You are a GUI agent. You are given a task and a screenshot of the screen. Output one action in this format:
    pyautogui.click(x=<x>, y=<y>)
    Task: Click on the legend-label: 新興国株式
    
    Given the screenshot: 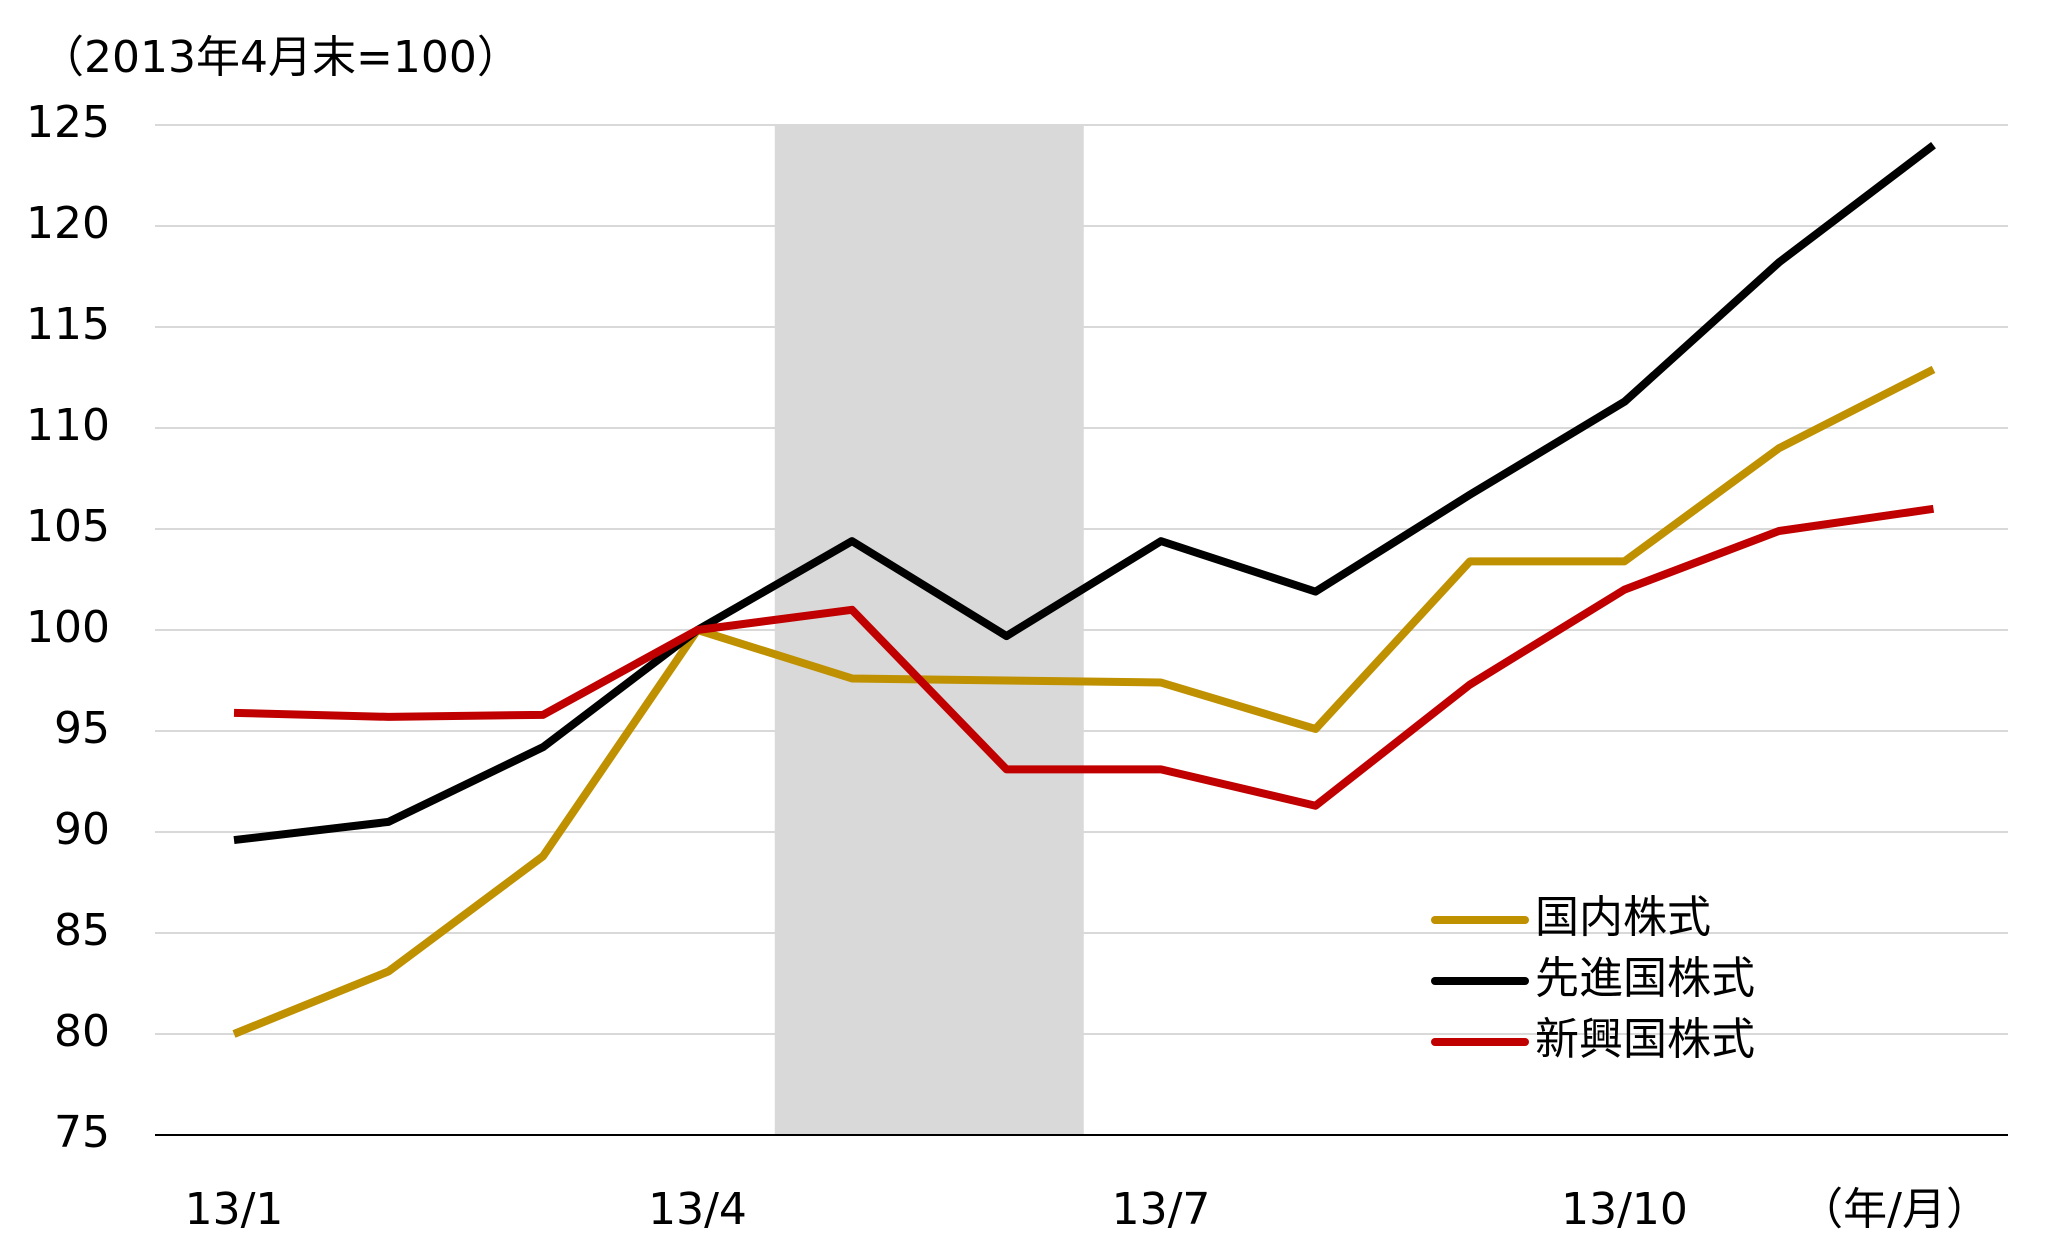 What is the action you would take?
    pyautogui.click(x=1645, y=1039)
    